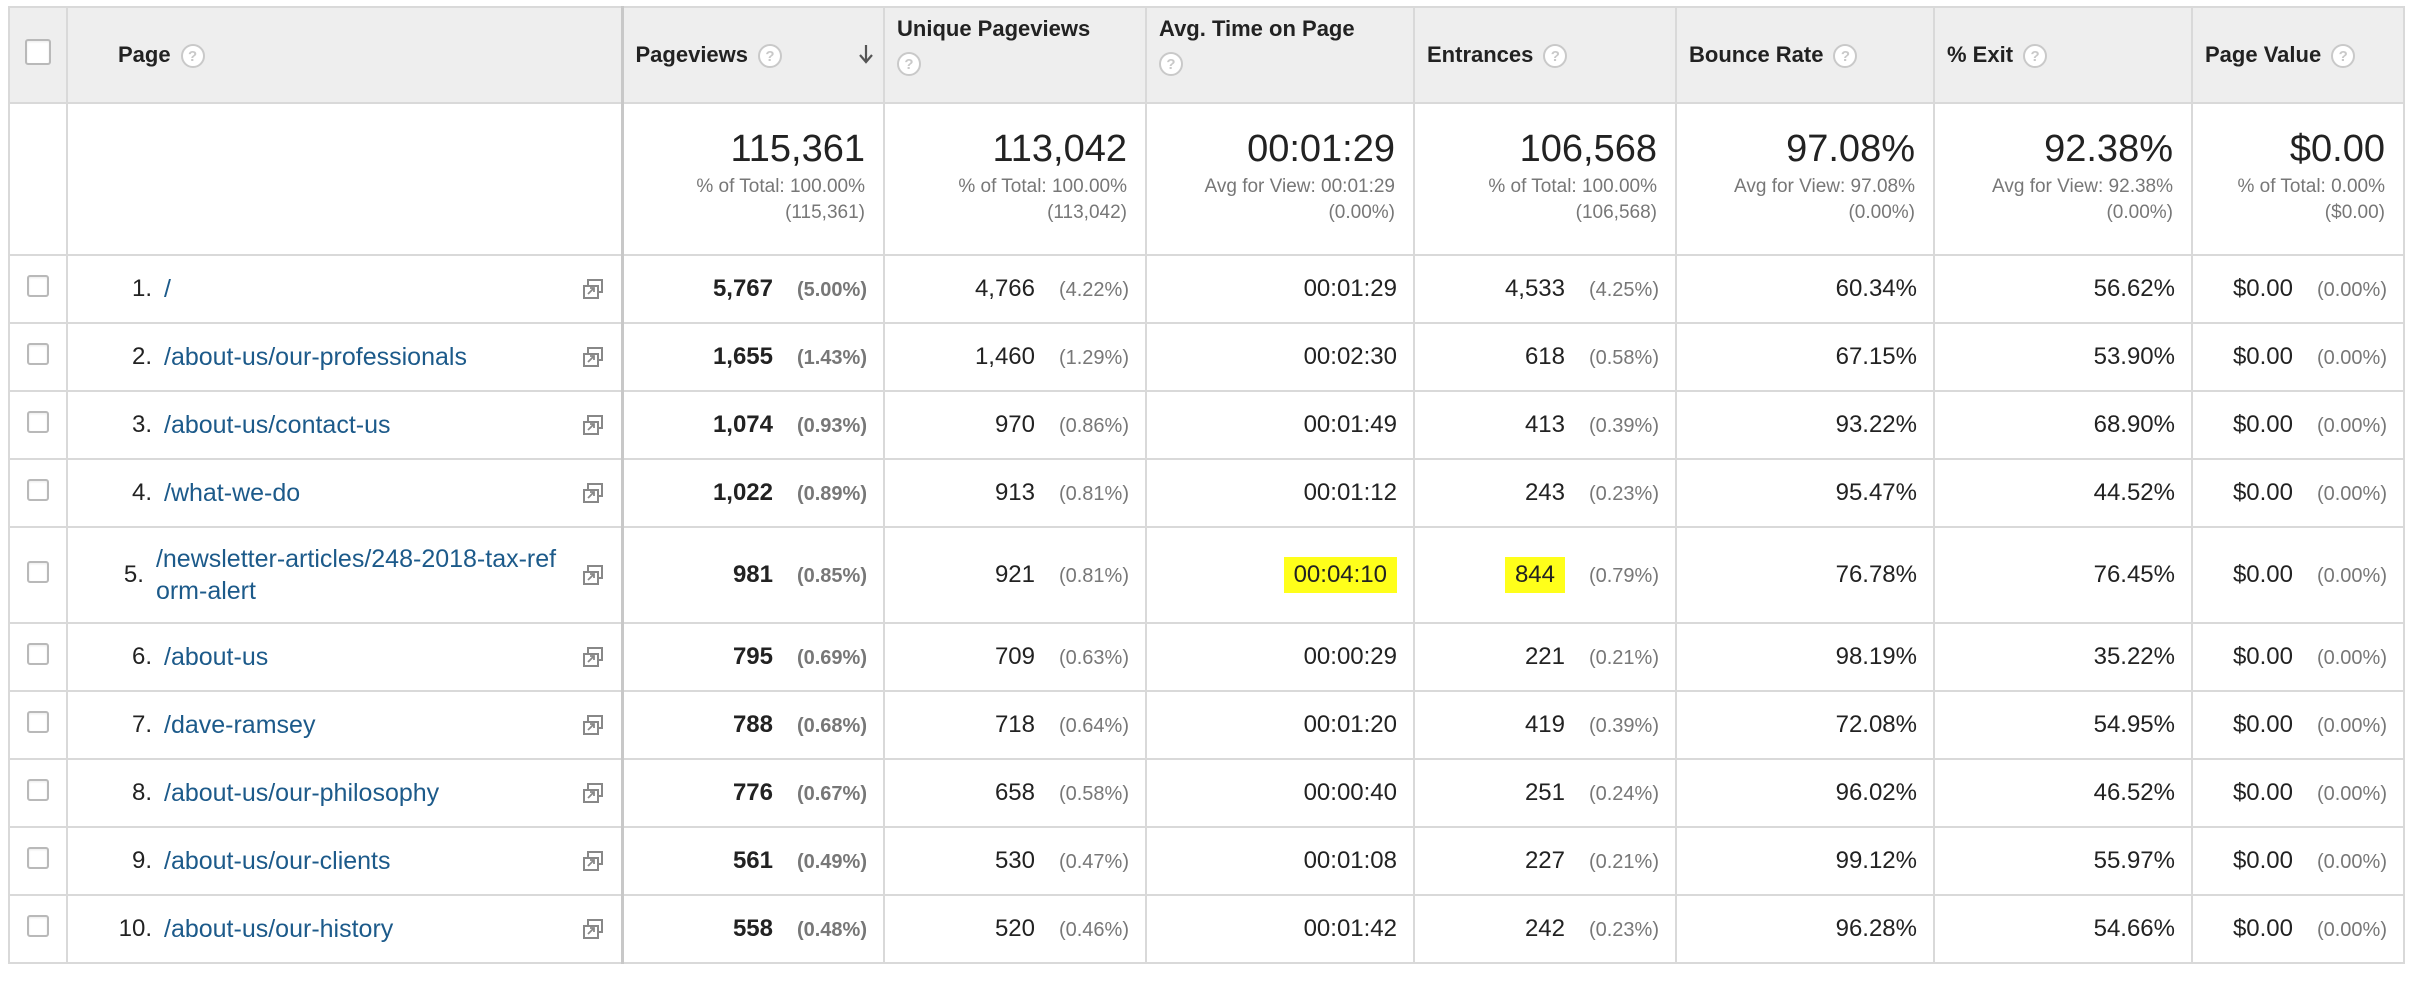 This screenshot has height=994, width=2409. Describe the element at coordinates (1805, 793) in the screenshot. I see `bounce-rate-cell: 96.02%` at that location.